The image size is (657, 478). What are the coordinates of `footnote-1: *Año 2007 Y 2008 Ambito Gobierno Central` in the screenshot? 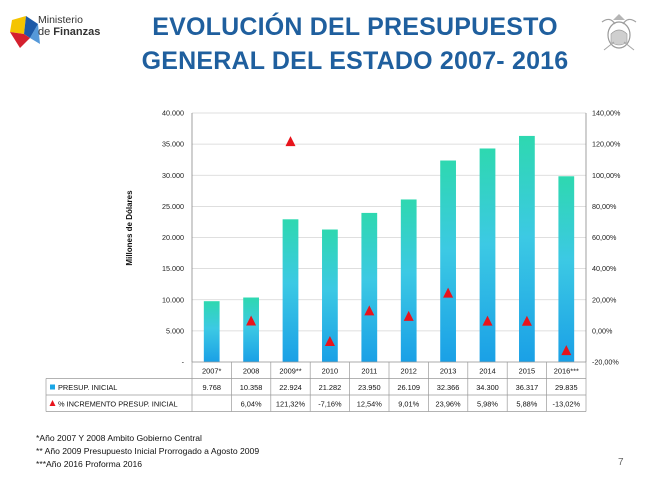 It's located at (119, 438).